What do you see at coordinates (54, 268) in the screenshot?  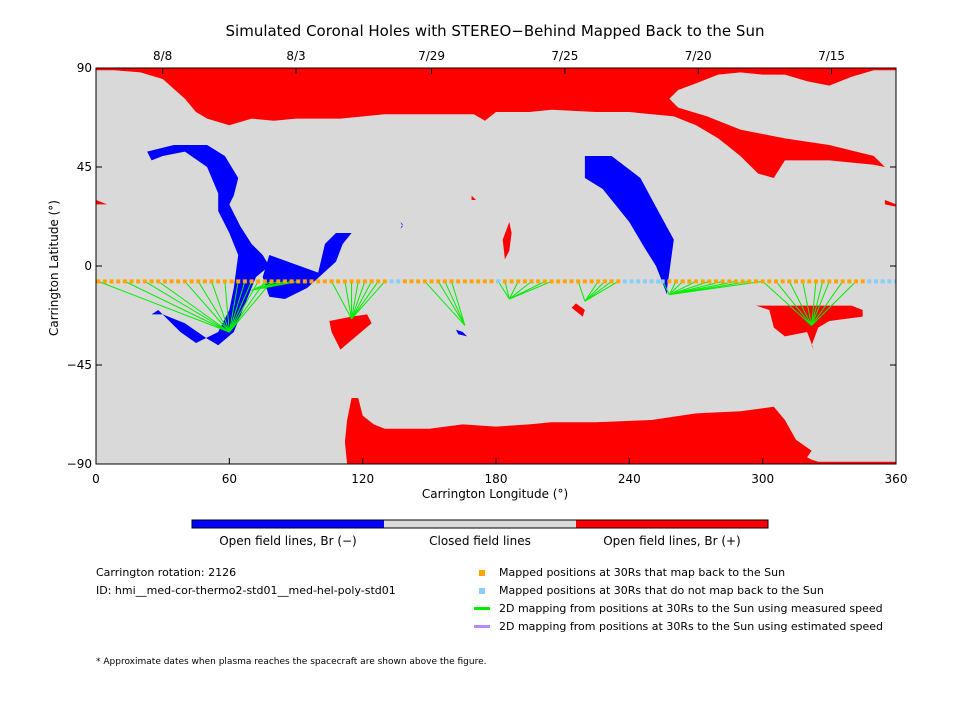 I see `y-axis-label: Carrington Latitude (°)` at bounding box center [54, 268].